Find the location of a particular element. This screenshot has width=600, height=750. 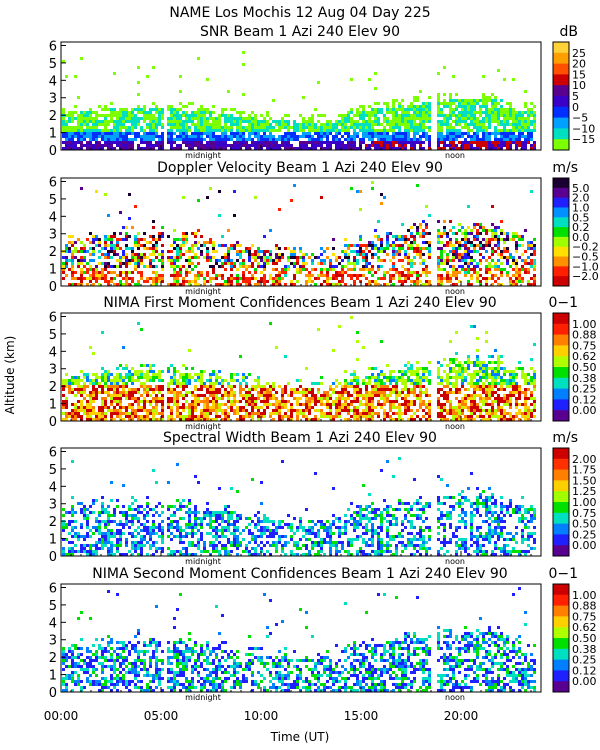

y-tick-label: 3 is located at coordinates (53, 235).